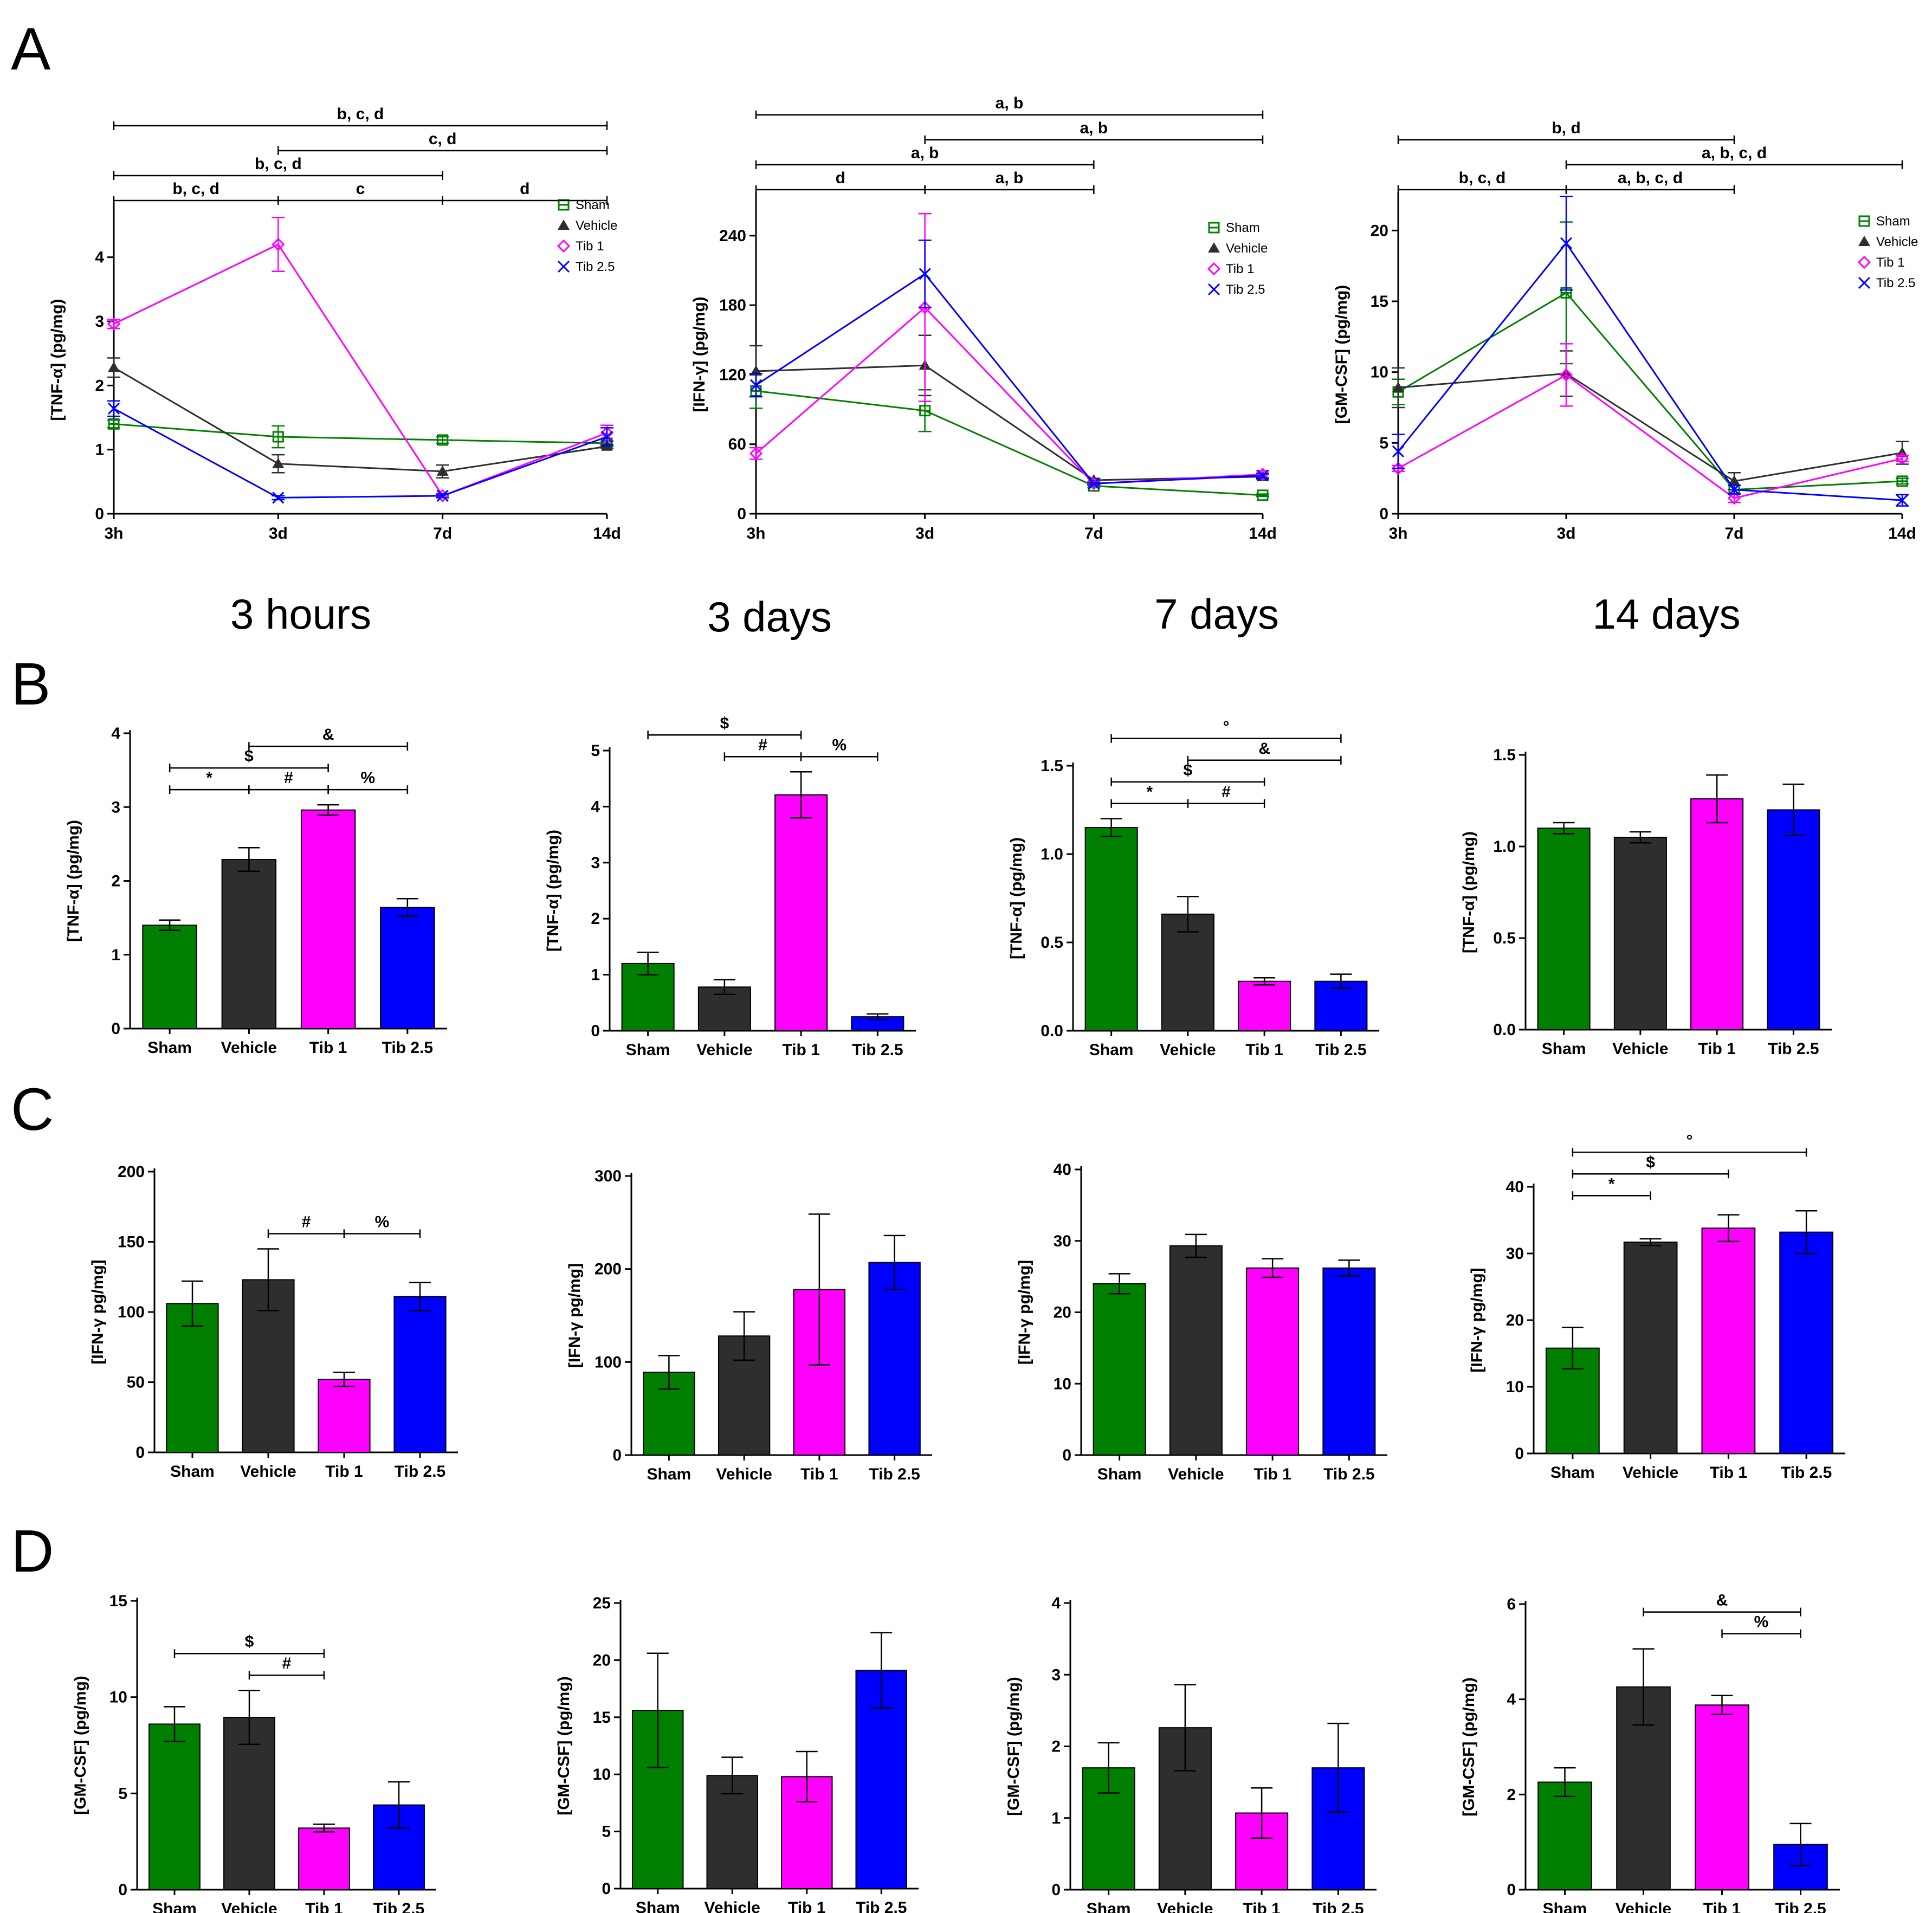  I want to click on y-axis-label: [IFN-γ] (pg/mg), so click(699, 354).